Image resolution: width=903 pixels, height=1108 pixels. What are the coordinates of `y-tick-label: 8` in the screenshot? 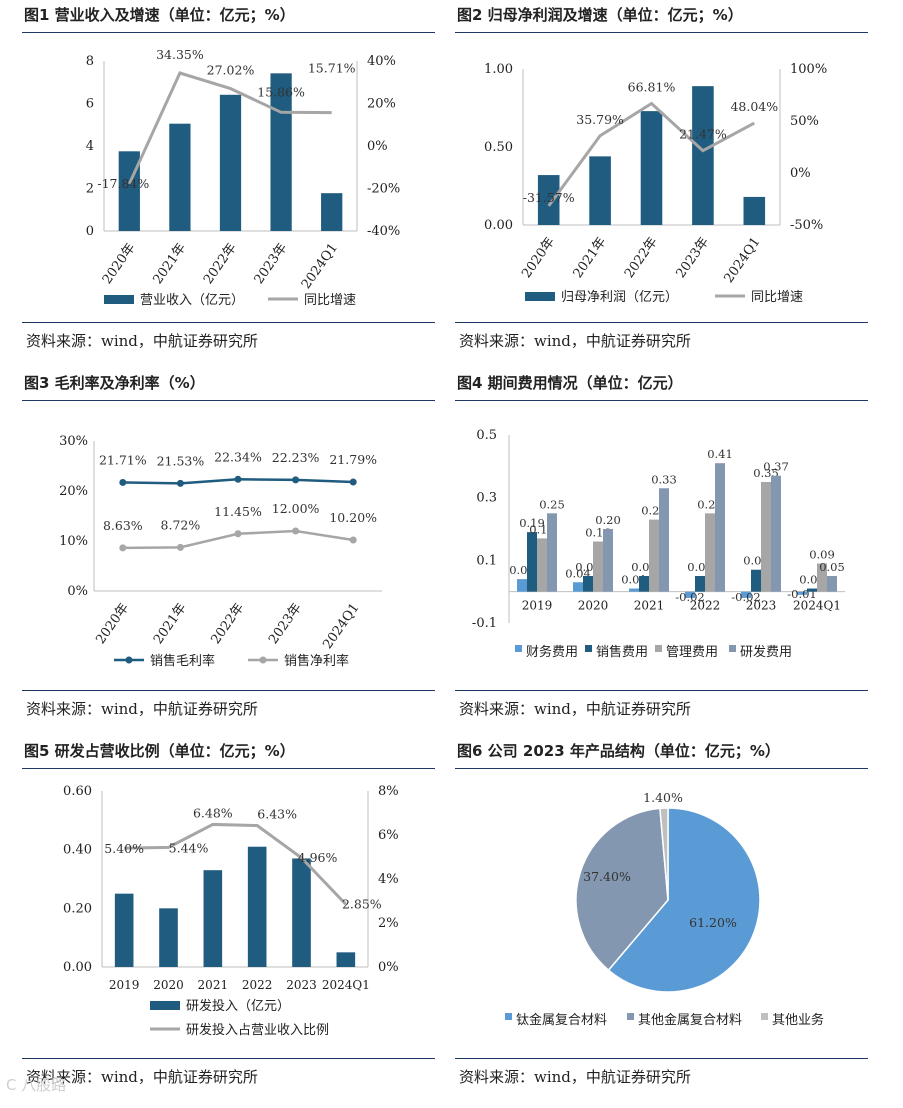 It's located at (90, 61).